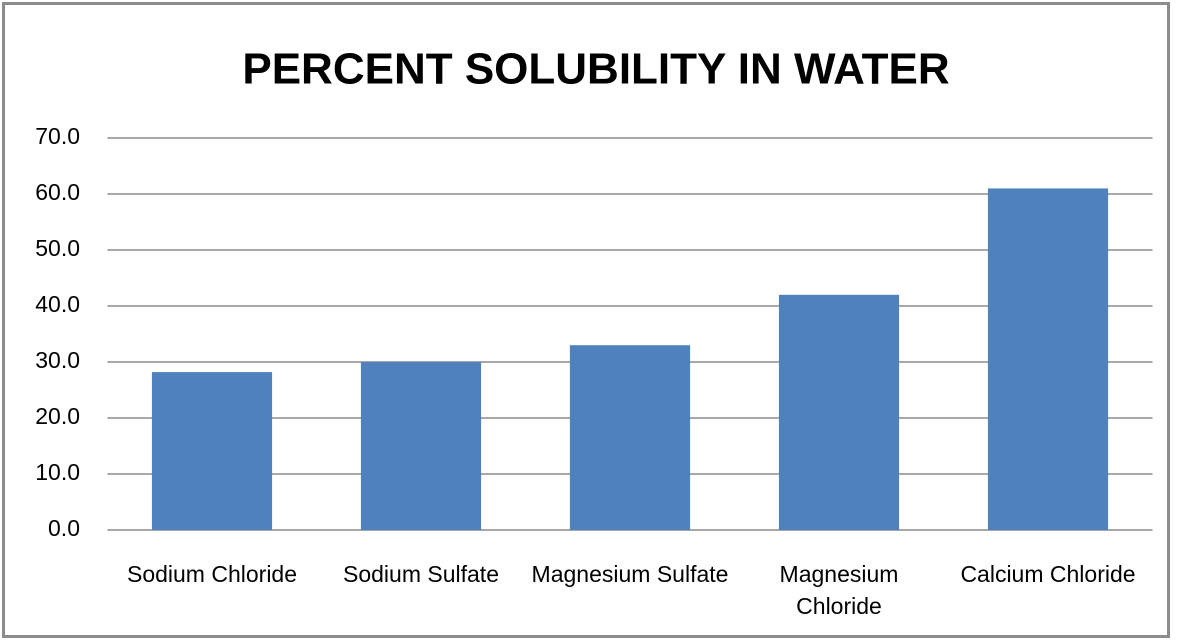  I want to click on chart-title: PERCENT SOLUBILITY IN WATER, so click(595, 69).